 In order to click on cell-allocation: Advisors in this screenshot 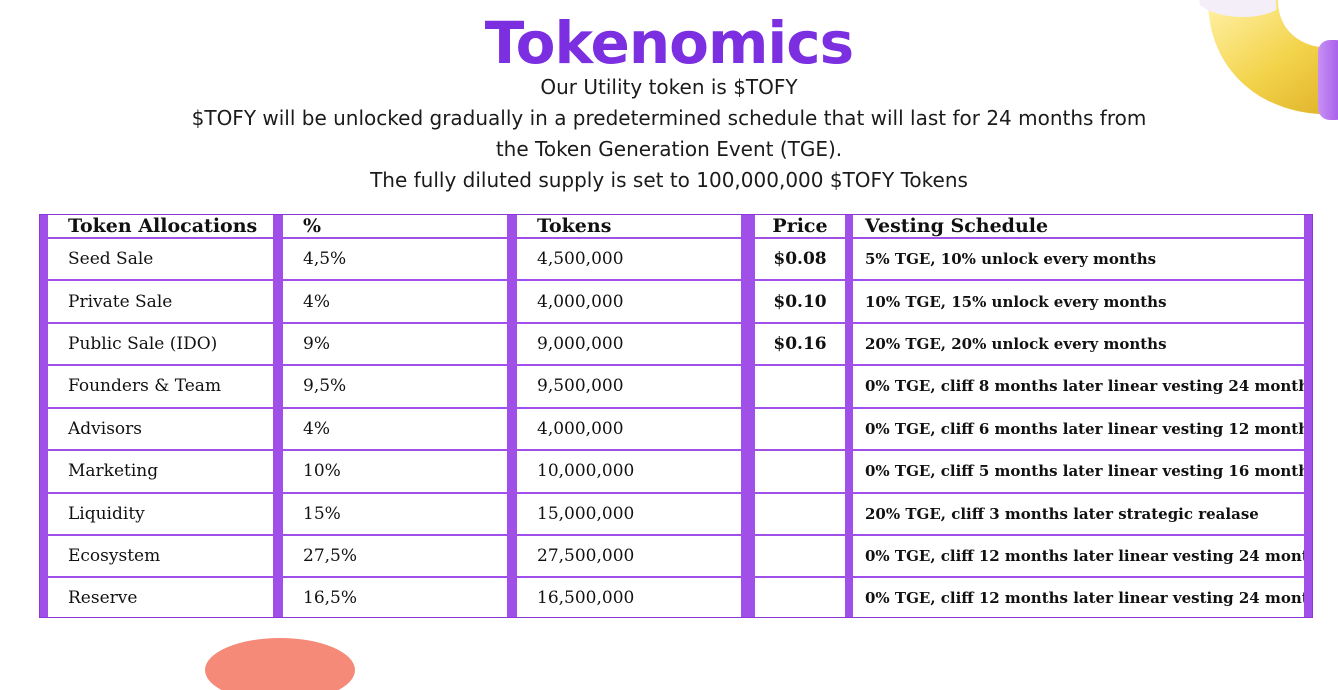, I will do `click(156, 430)`.